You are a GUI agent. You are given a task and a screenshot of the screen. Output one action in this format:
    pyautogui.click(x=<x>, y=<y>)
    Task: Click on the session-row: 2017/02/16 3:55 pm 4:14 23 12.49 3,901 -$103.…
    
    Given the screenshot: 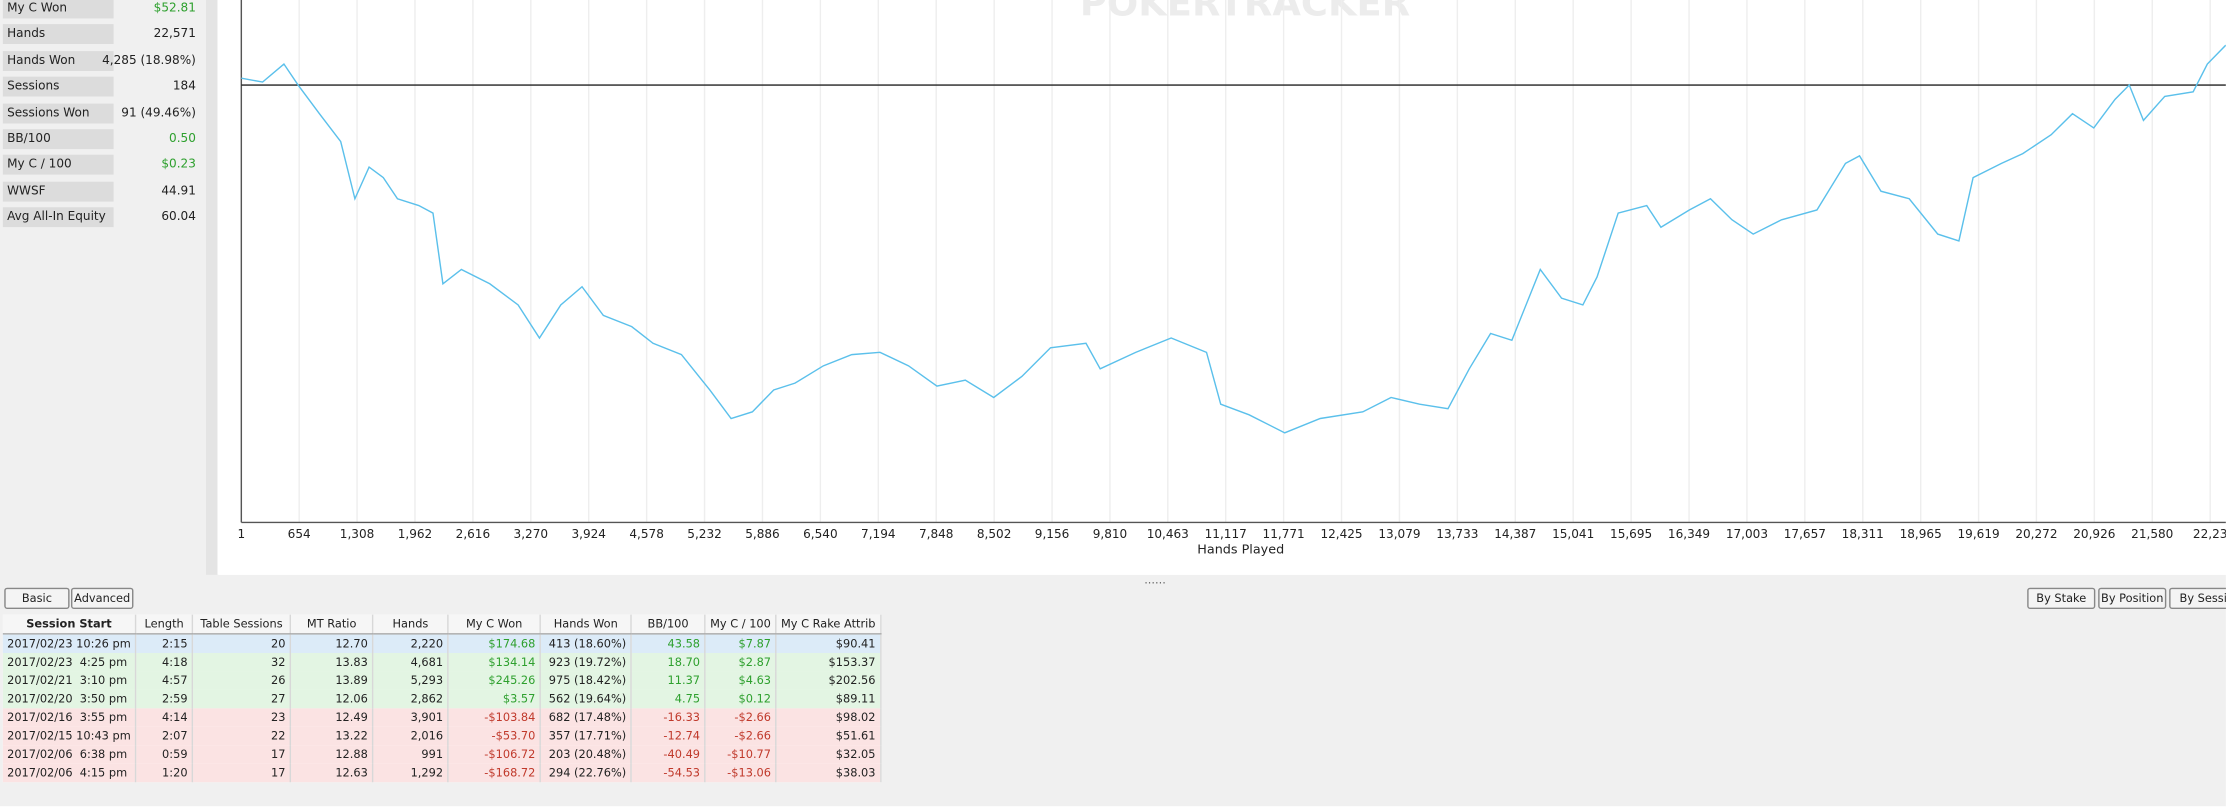 What is the action you would take?
    pyautogui.click(x=442, y=717)
    